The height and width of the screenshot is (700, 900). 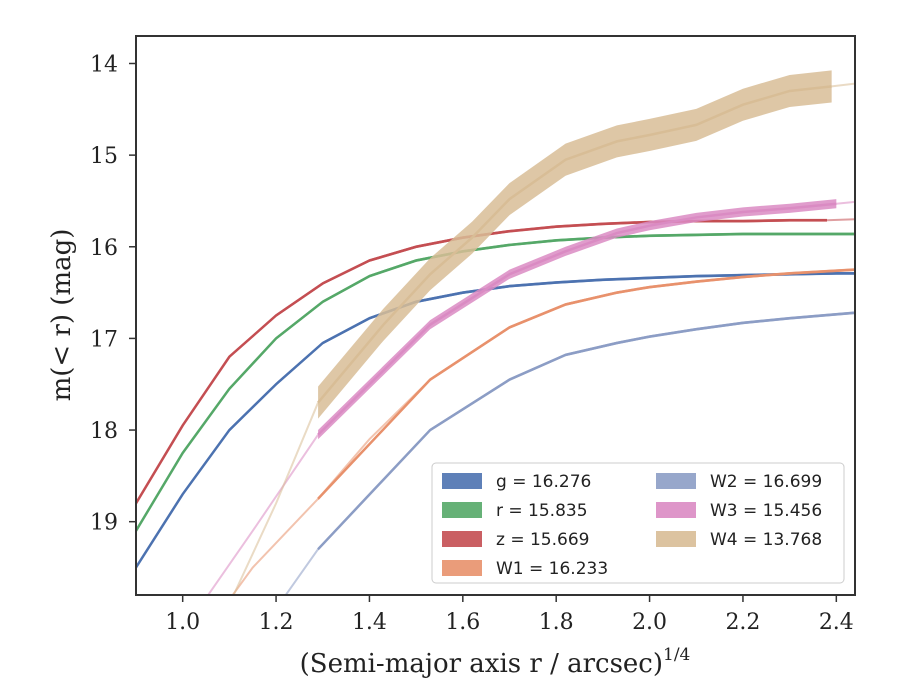 I want to click on x-axis-label: (Semi-major axis r / arcsec)1/4, so click(x=495, y=662).